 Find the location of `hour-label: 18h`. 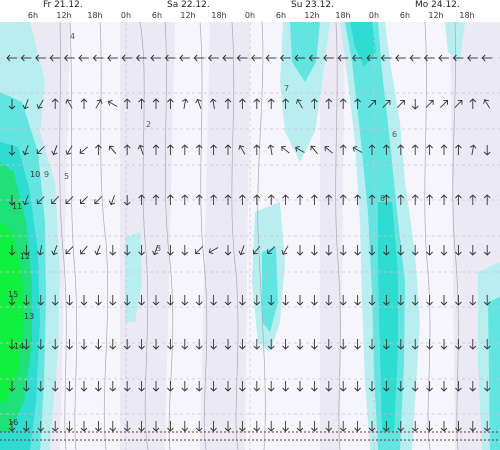

hour-label: 18h is located at coordinates (343, 15).